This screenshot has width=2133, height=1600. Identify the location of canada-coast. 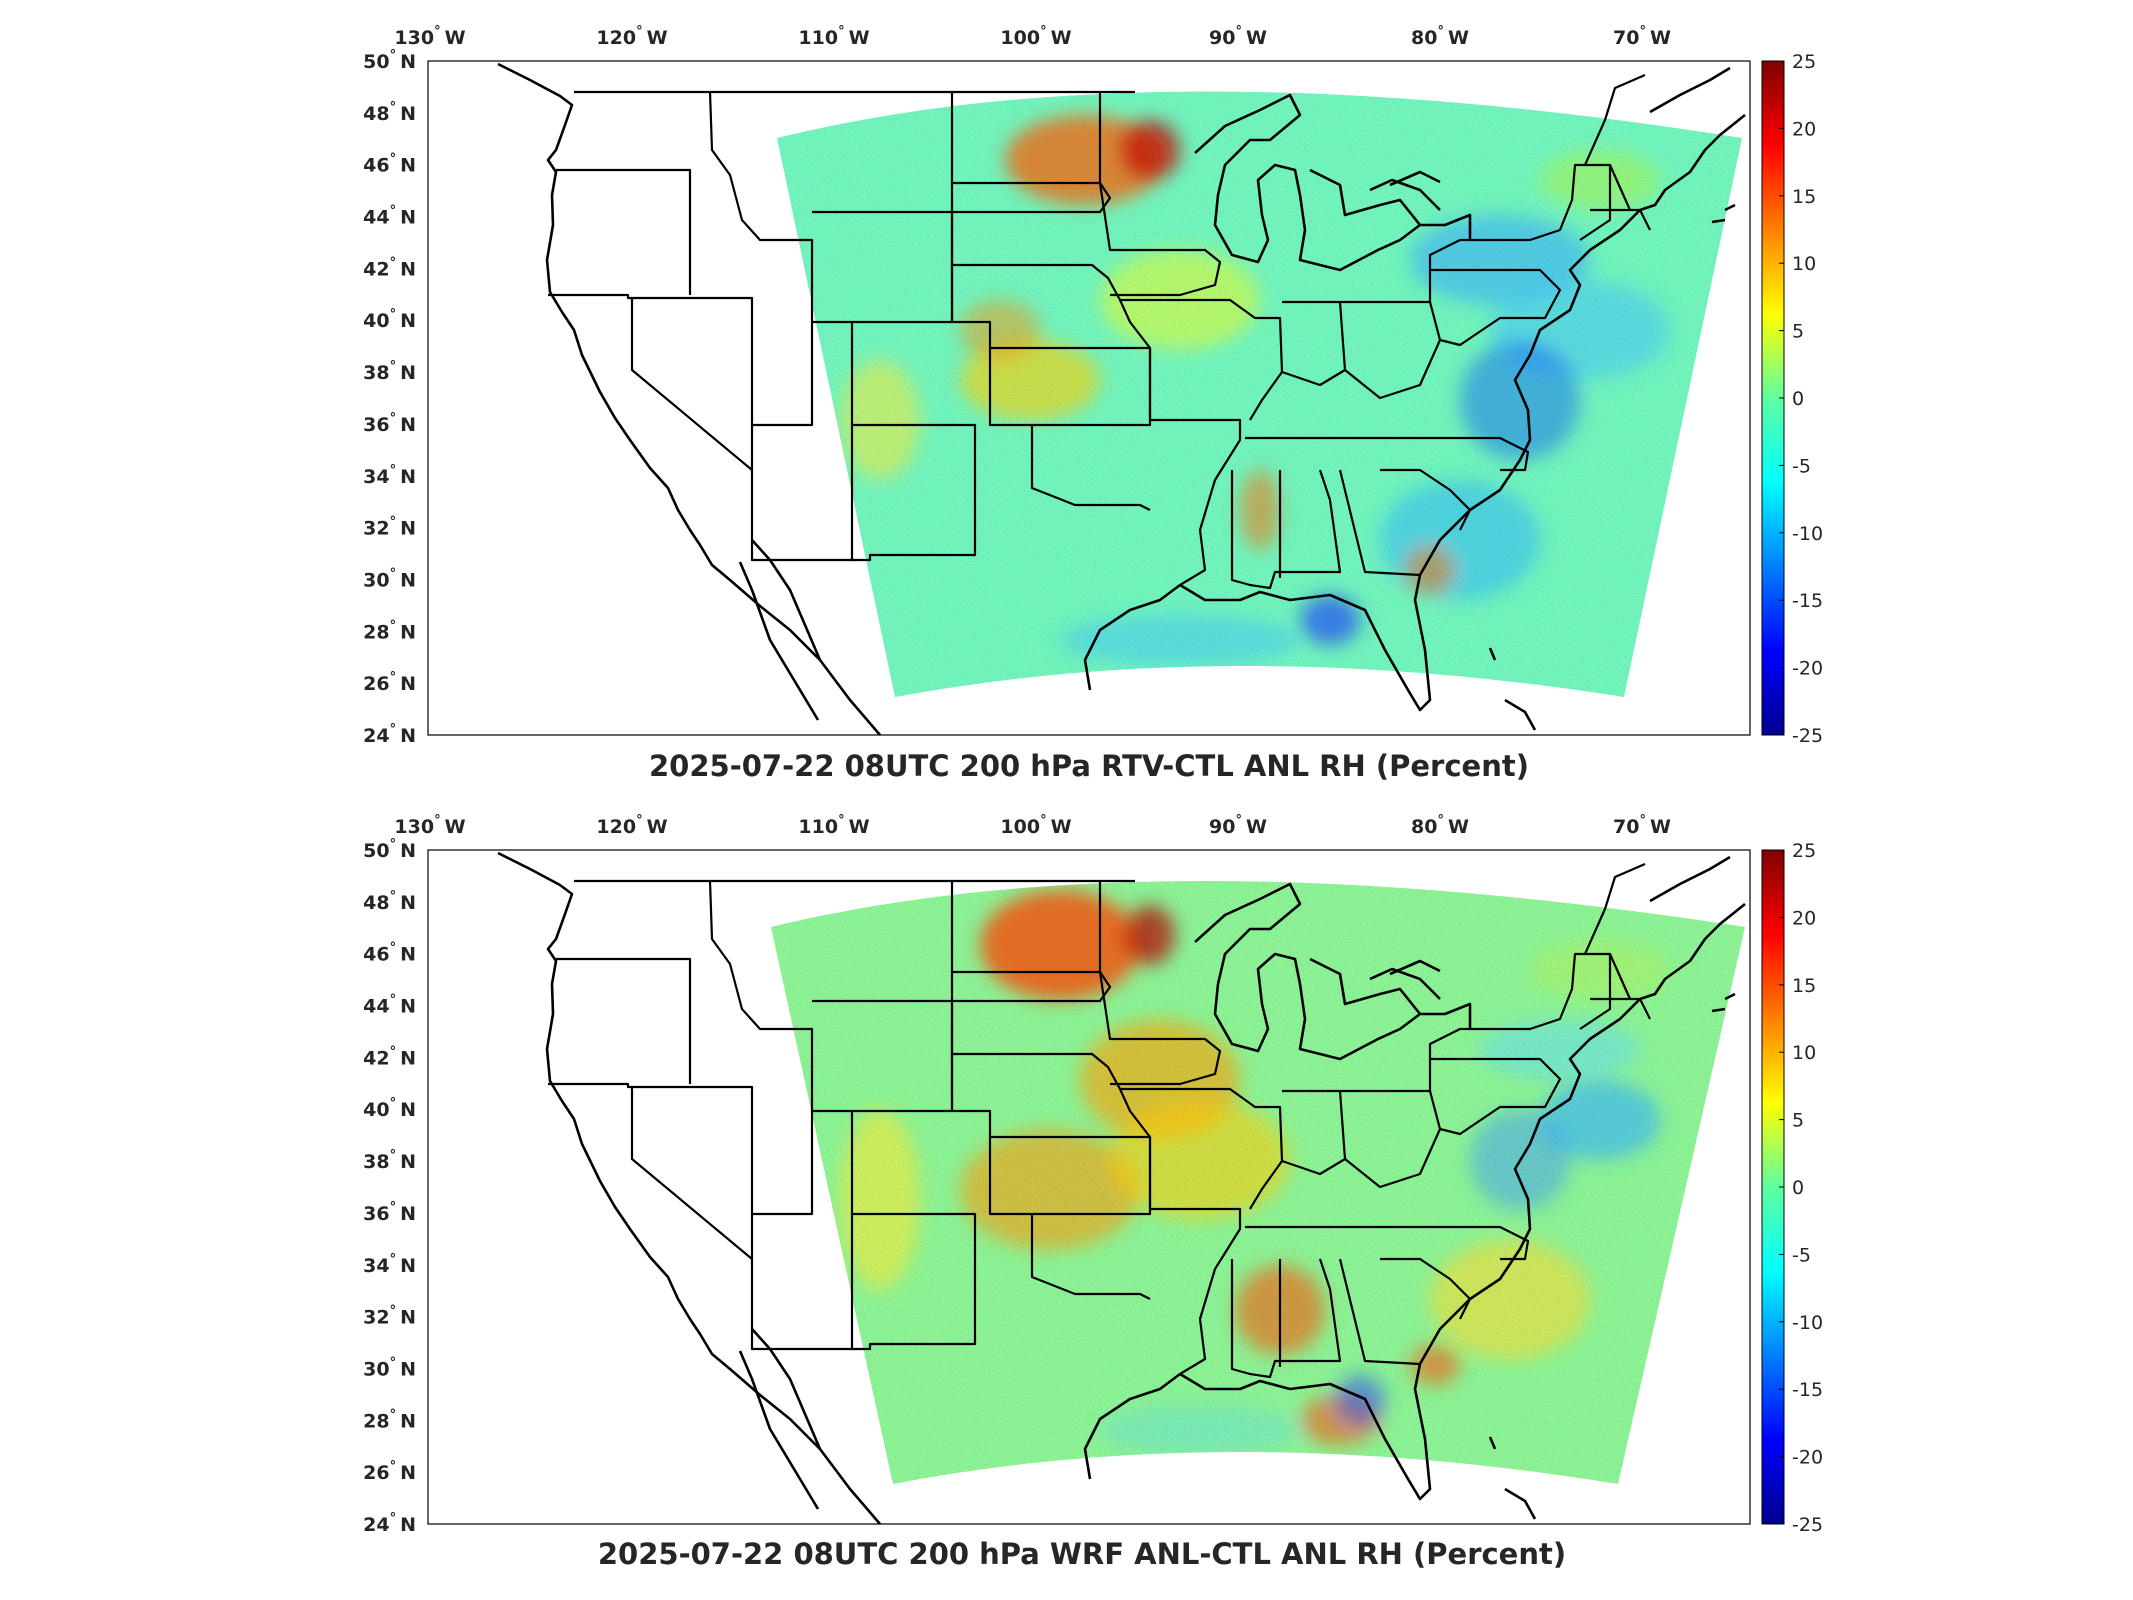
(1692, 145).